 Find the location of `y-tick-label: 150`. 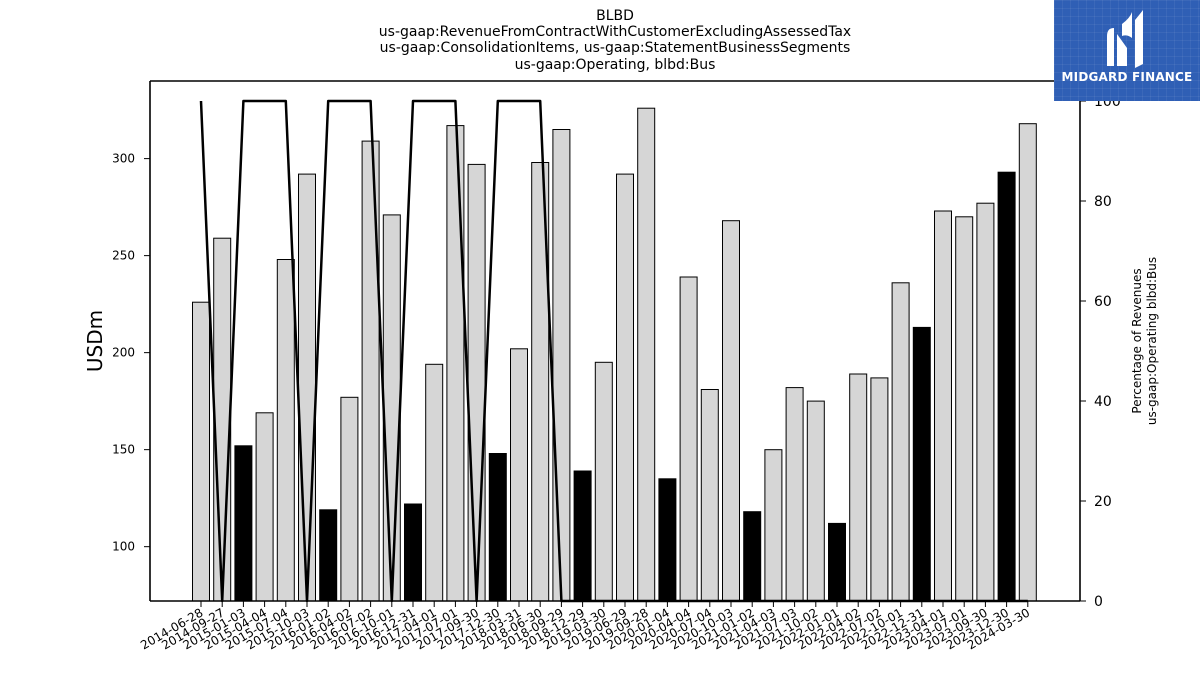

y-tick-label: 150 is located at coordinates (123, 450).